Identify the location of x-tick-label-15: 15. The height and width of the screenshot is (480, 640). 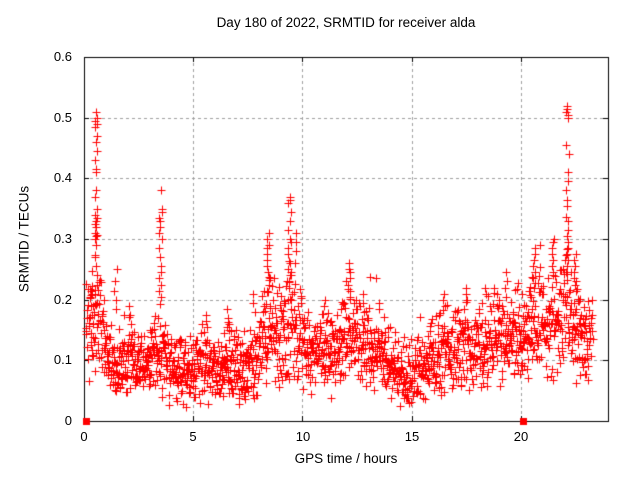
(412, 436).